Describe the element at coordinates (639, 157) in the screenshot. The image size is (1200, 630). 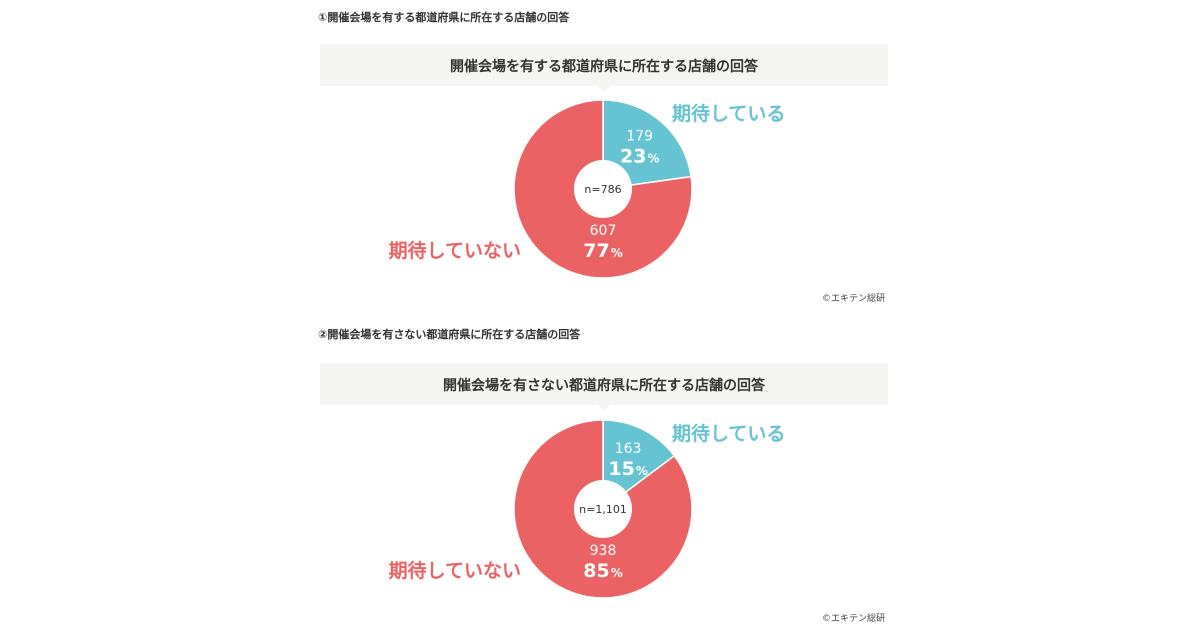
I see `percent-label-expecting: 23%` at that location.